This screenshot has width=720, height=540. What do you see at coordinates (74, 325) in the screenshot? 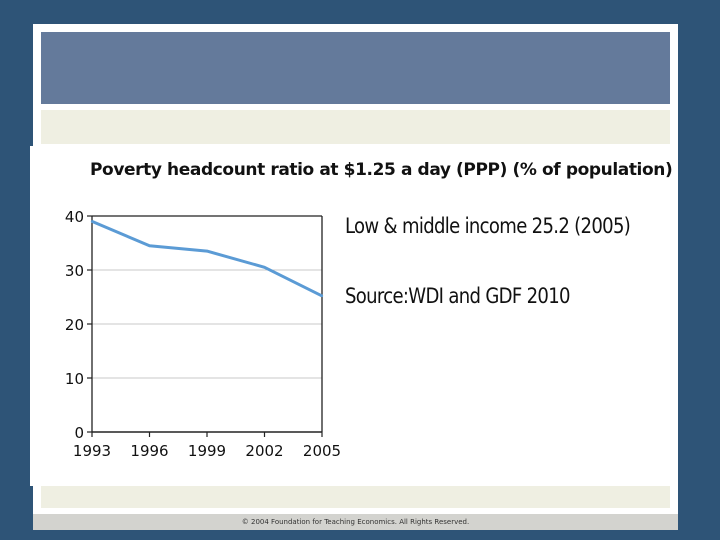
I see `y-tick-label: 20` at bounding box center [74, 325].